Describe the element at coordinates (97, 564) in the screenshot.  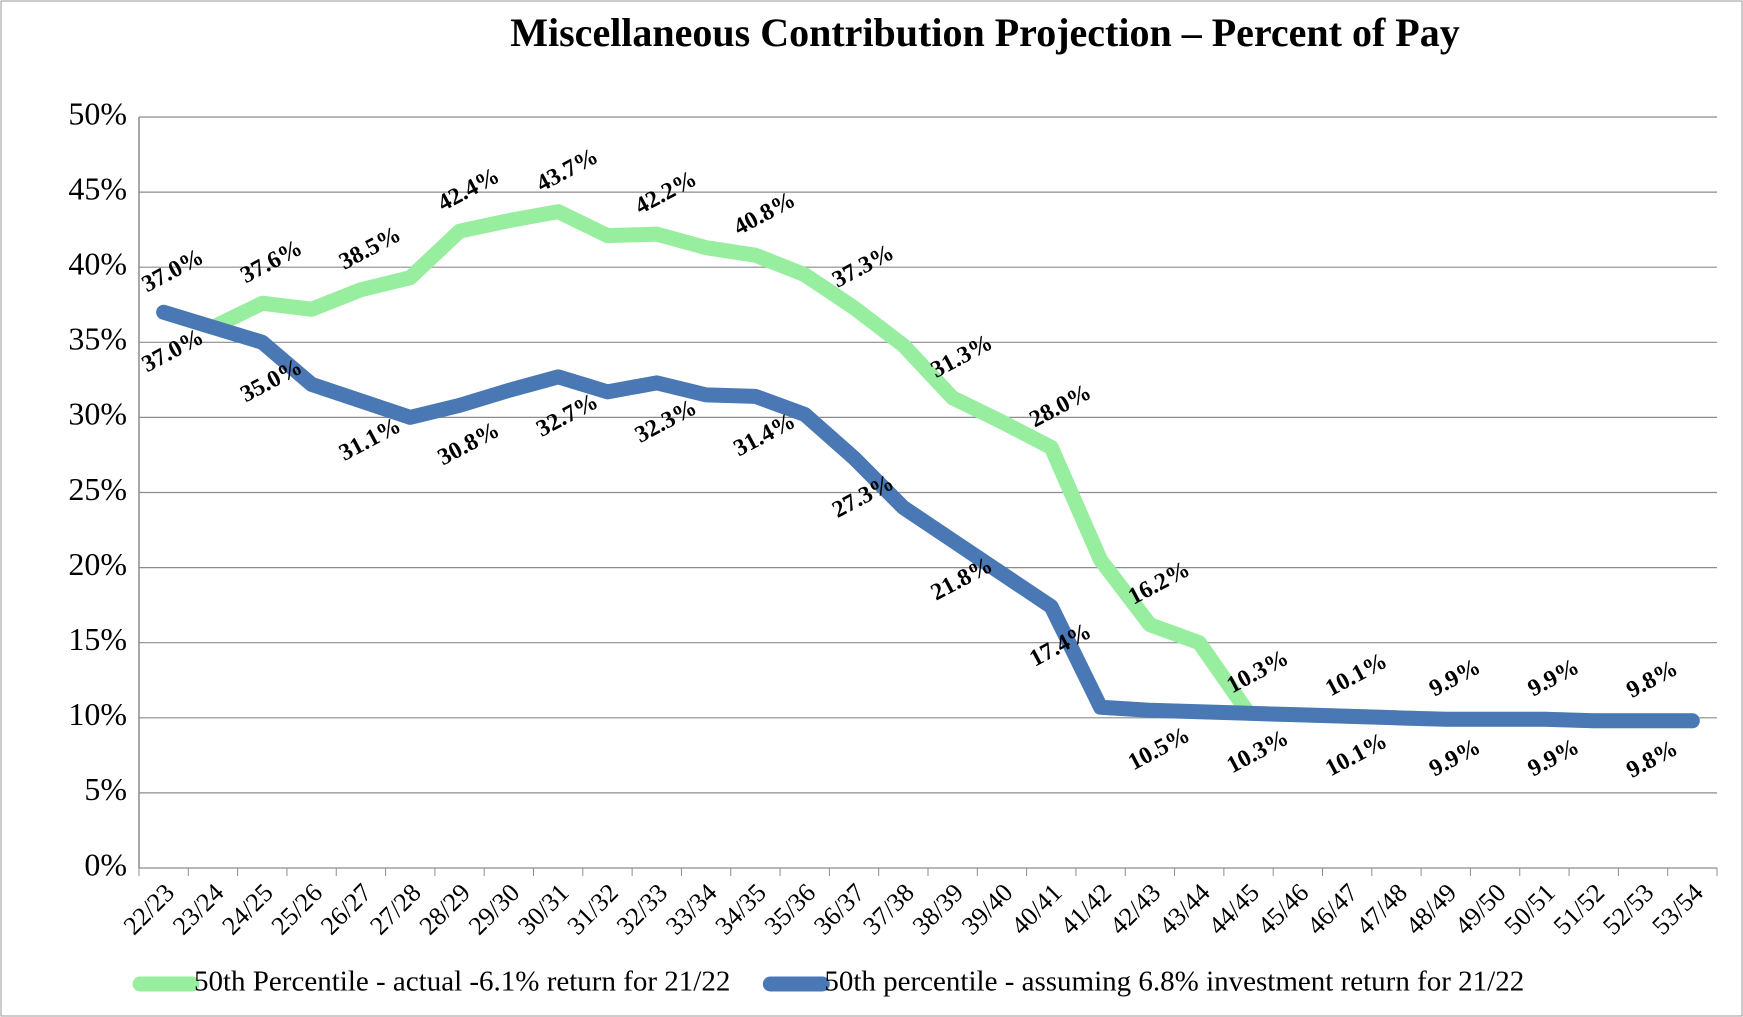
I see `y-tick-label: 20%` at that location.